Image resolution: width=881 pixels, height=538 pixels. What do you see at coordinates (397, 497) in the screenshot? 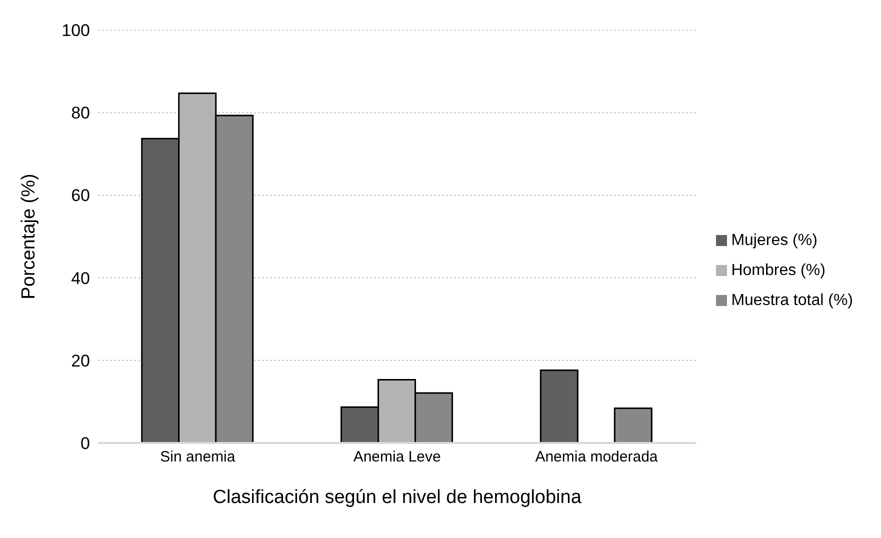
I see `x-axis-title: Clasificación según el nivel de hemoglobina` at bounding box center [397, 497].